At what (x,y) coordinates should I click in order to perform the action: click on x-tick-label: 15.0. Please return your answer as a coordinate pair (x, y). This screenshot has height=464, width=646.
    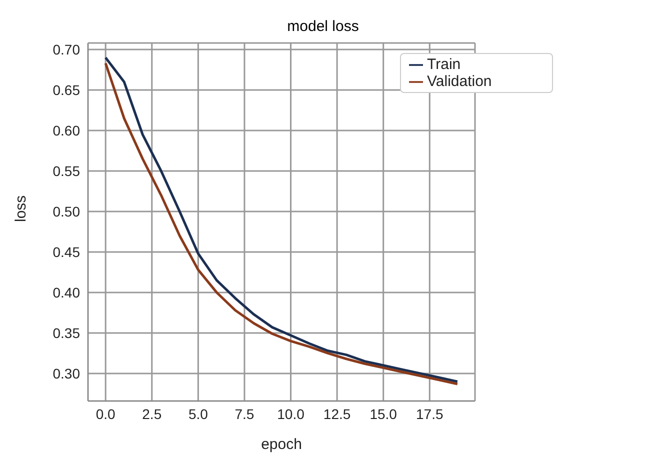
    Looking at the image, I should click on (384, 414).